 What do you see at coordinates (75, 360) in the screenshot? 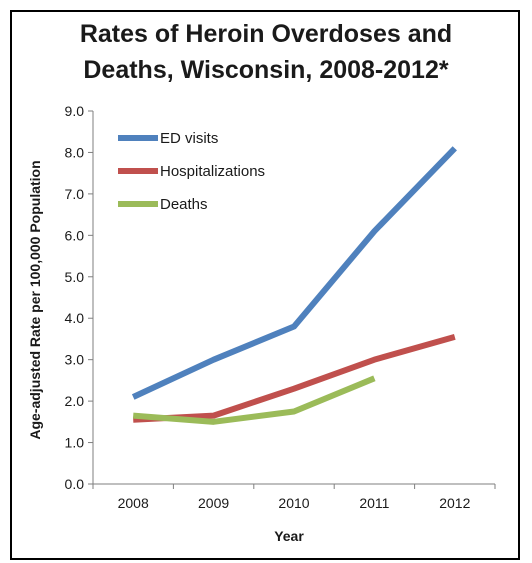
I see `y-tick-label: 3.0` at bounding box center [75, 360].